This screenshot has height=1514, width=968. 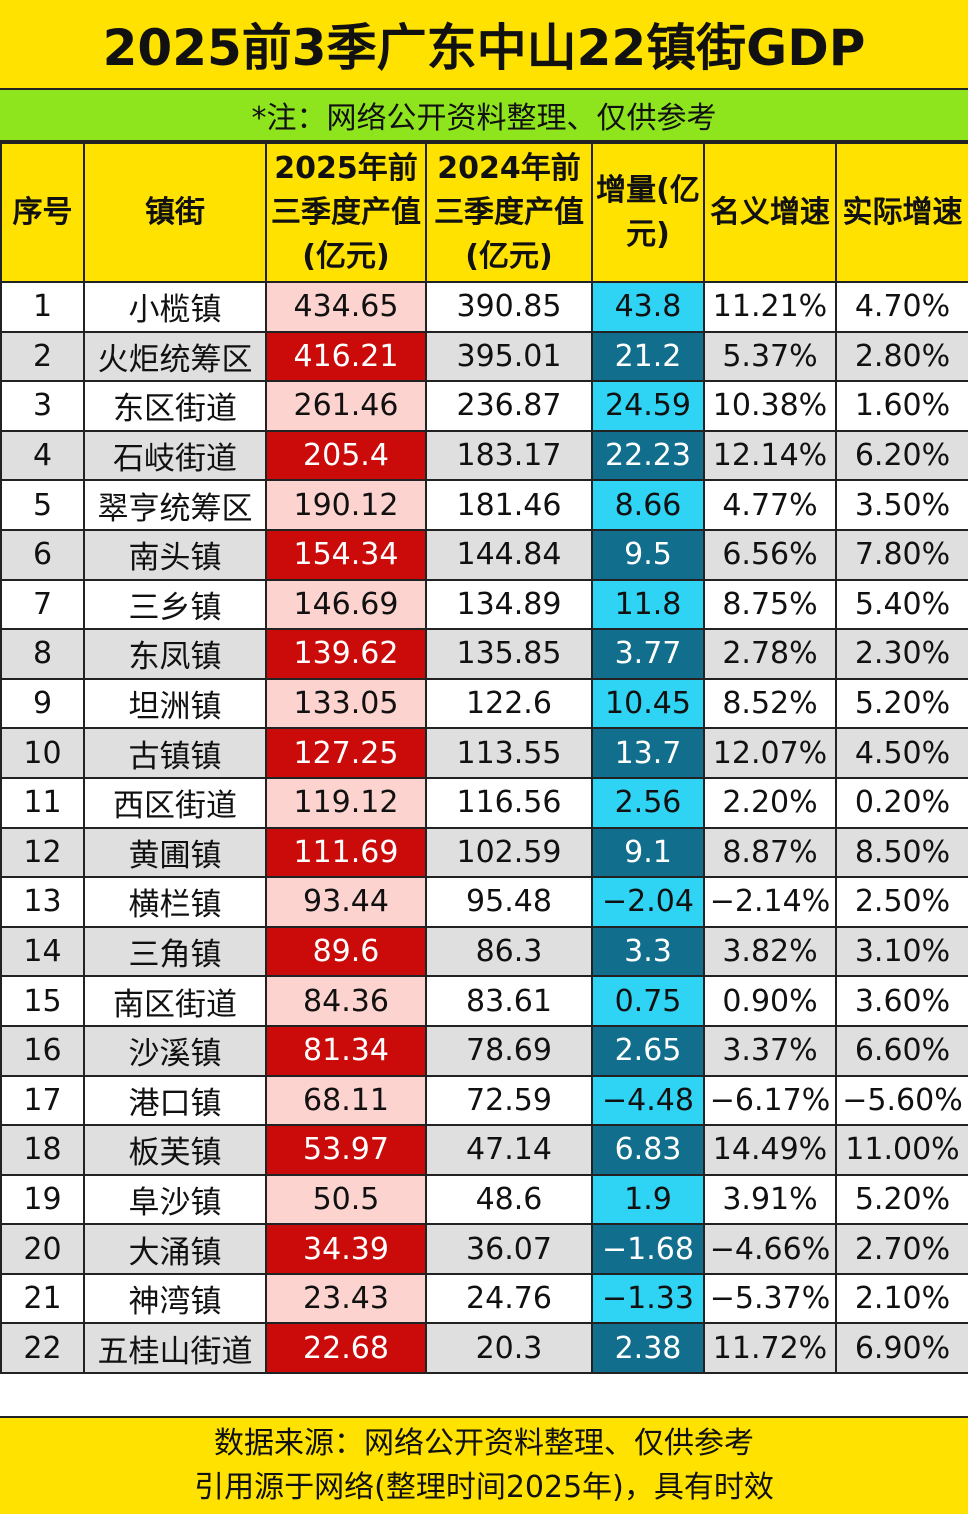 What do you see at coordinates (901, 1249) in the screenshot?
I see `cell-real-growth: 2.70%` at bounding box center [901, 1249].